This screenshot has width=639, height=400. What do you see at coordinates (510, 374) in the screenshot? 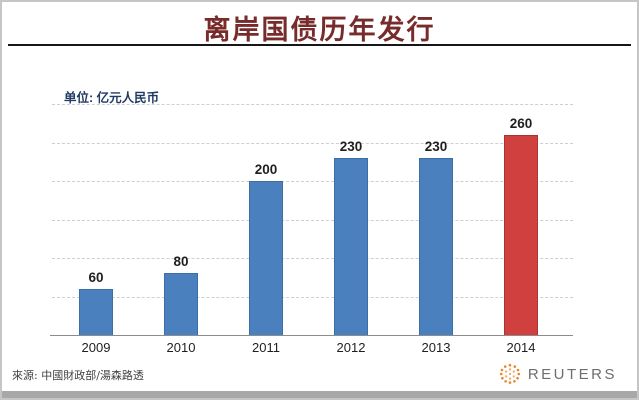
I see `reuters-orb-icon` at bounding box center [510, 374].